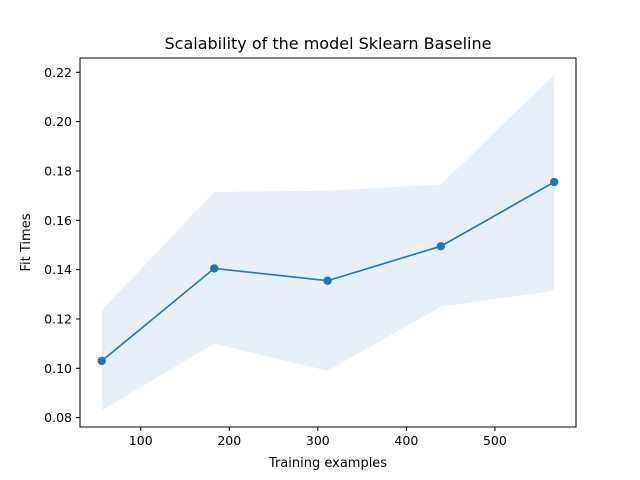  What do you see at coordinates (58, 368) in the screenshot?
I see `y-tick-label: 0.10` at bounding box center [58, 368].